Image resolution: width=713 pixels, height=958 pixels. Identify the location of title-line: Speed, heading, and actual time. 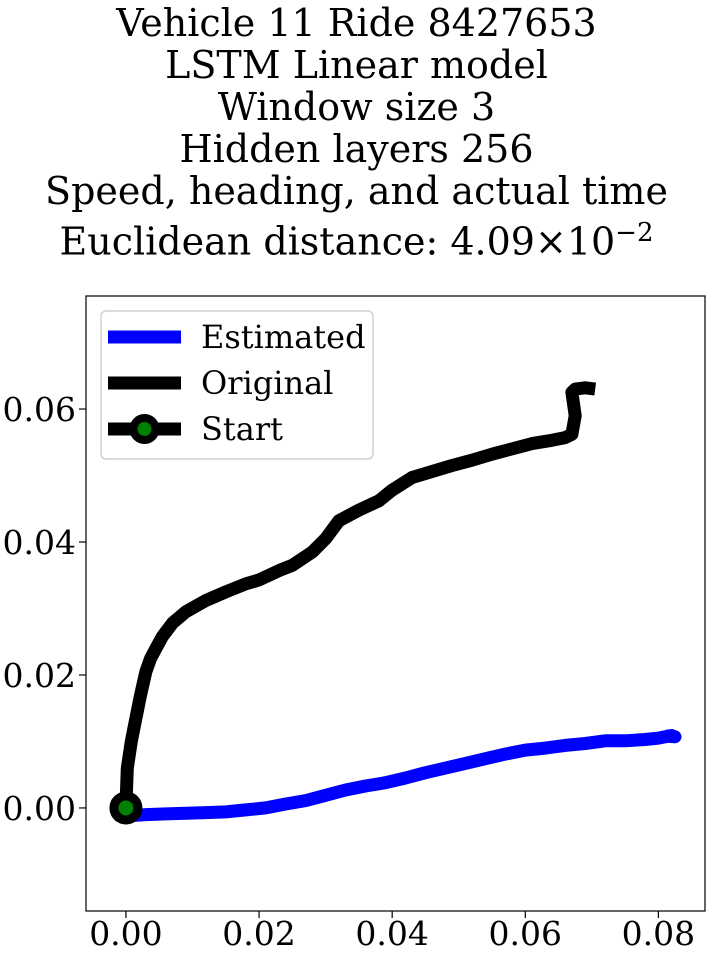
(356, 191).